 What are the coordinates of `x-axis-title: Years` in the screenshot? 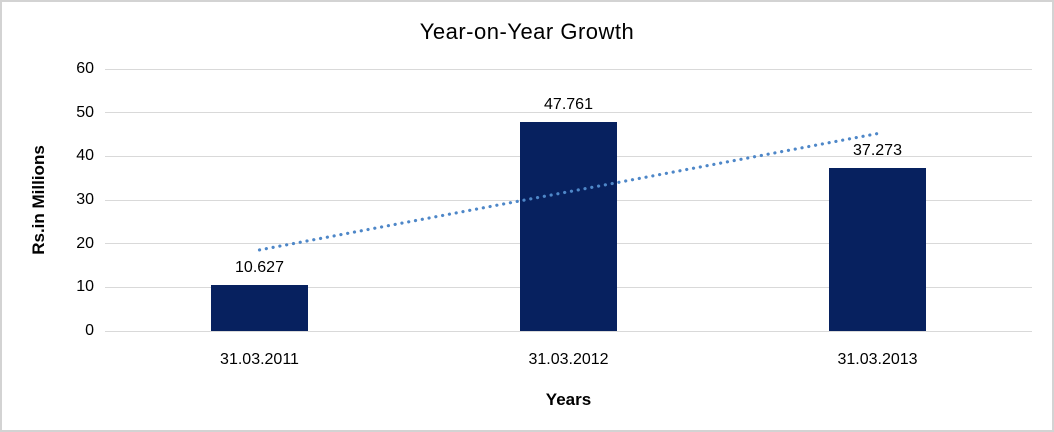 It's located at (568, 399).